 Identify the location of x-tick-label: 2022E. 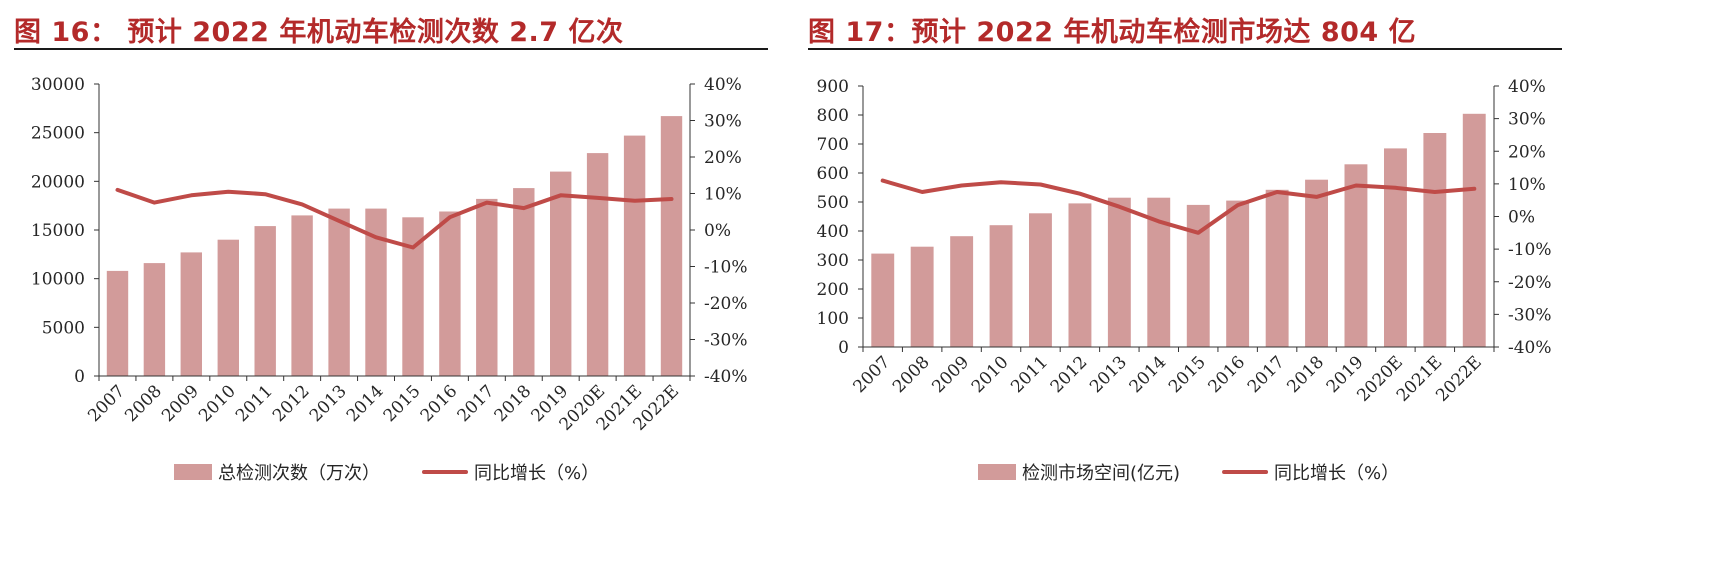
(1459, 379).